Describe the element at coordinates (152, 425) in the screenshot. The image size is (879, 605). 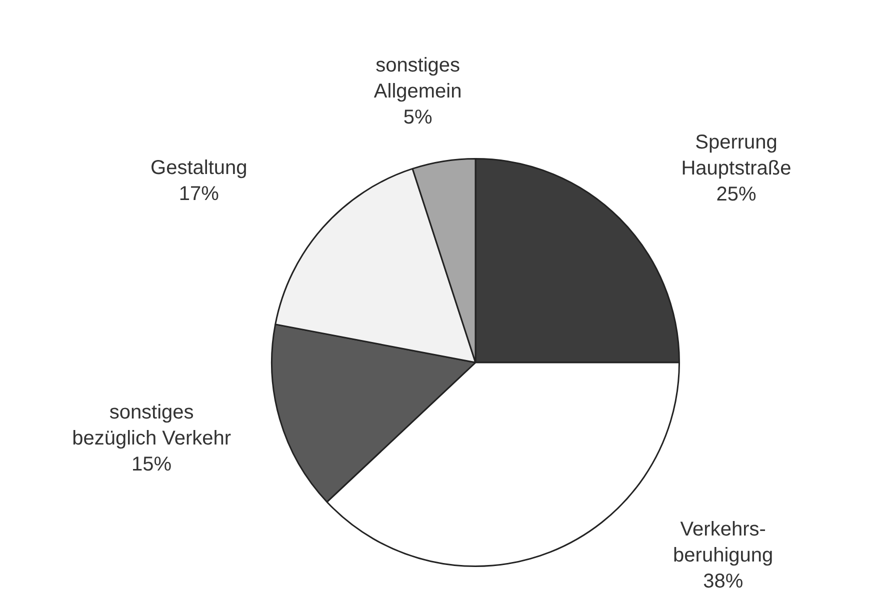
I see `slice-label: sonstiges bezüglich Verkehr` at that location.